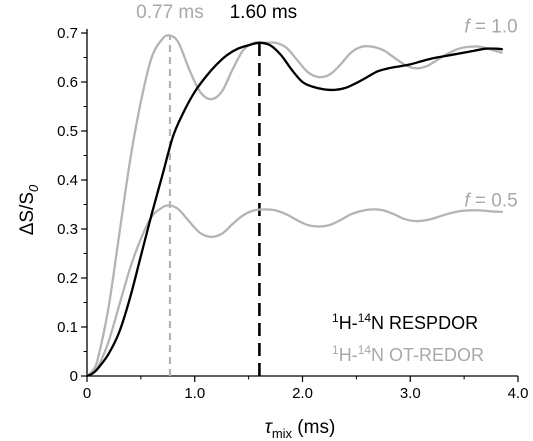  What do you see at coordinates (264, 12) in the screenshot?
I see `vline-label-1: 1.60 ms` at bounding box center [264, 12].